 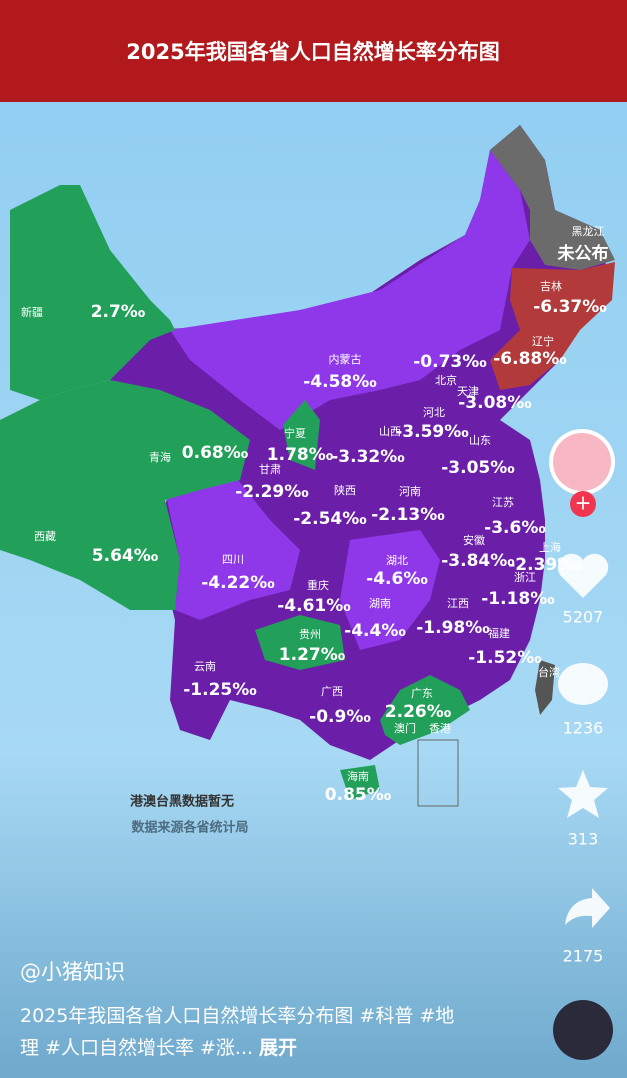 I want to click on region-name: 广东, so click(x=422, y=693).